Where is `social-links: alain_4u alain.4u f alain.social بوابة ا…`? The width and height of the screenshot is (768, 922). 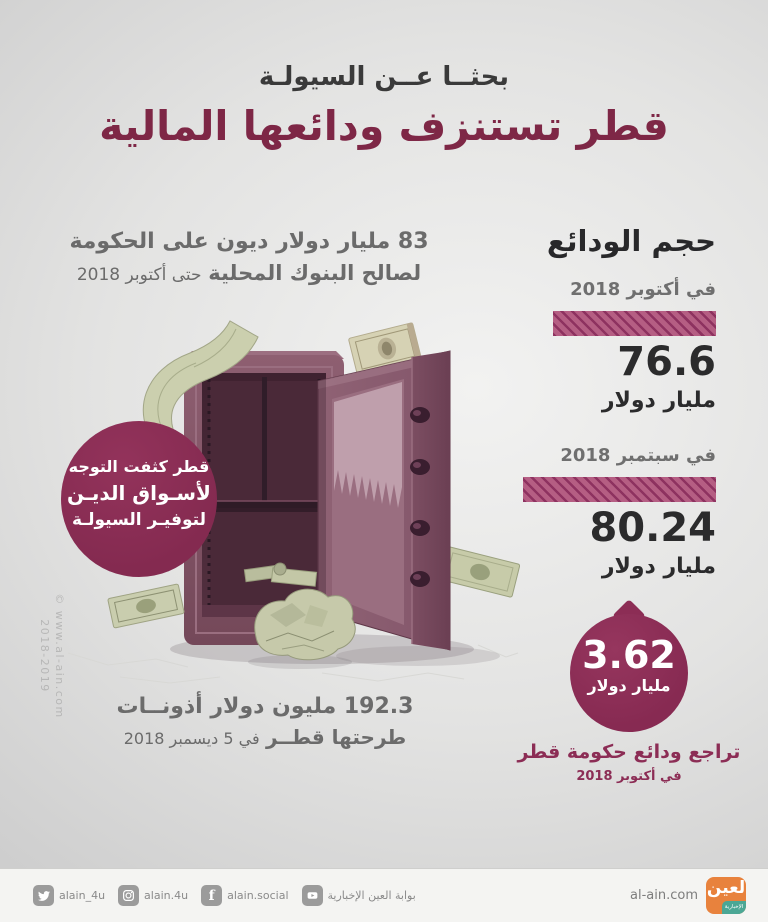 social-links: alain_4u alain.4u f alain.social بوابة ا… is located at coordinates (231, 895).